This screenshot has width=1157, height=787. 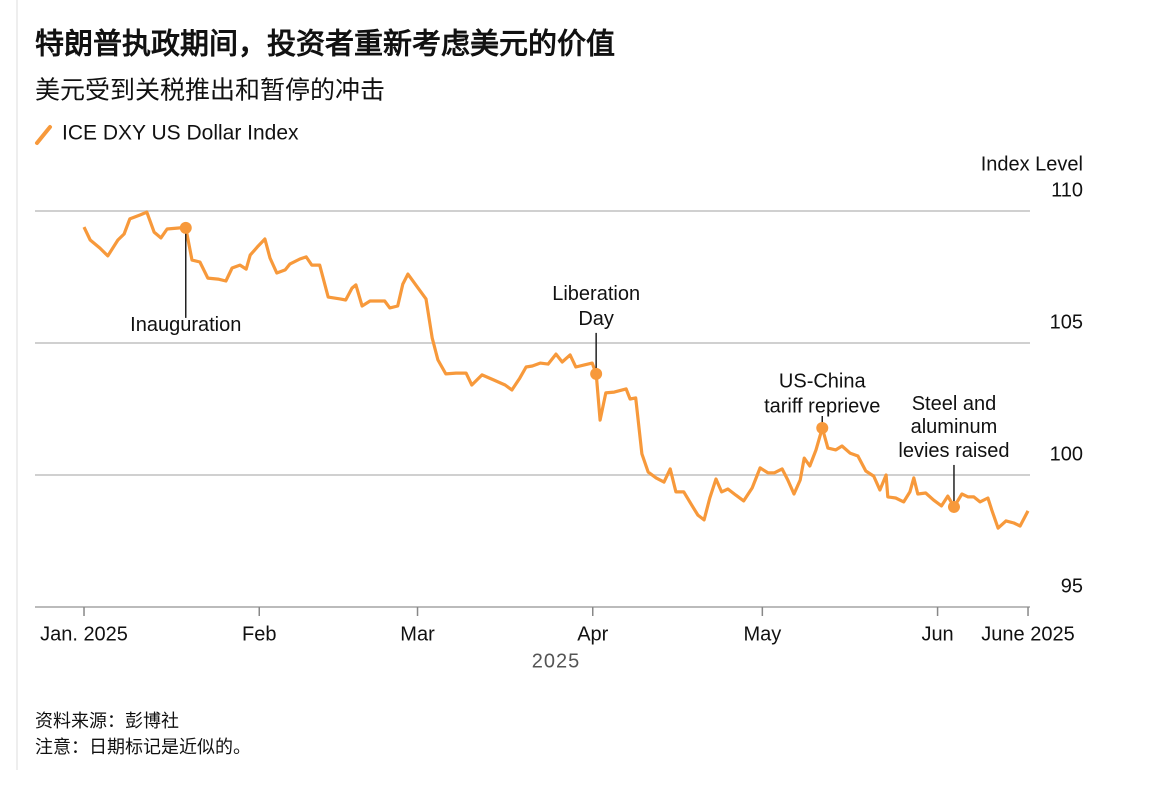 What do you see at coordinates (596, 294) in the screenshot?
I see `annotation-label: Liberation` at bounding box center [596, 294].